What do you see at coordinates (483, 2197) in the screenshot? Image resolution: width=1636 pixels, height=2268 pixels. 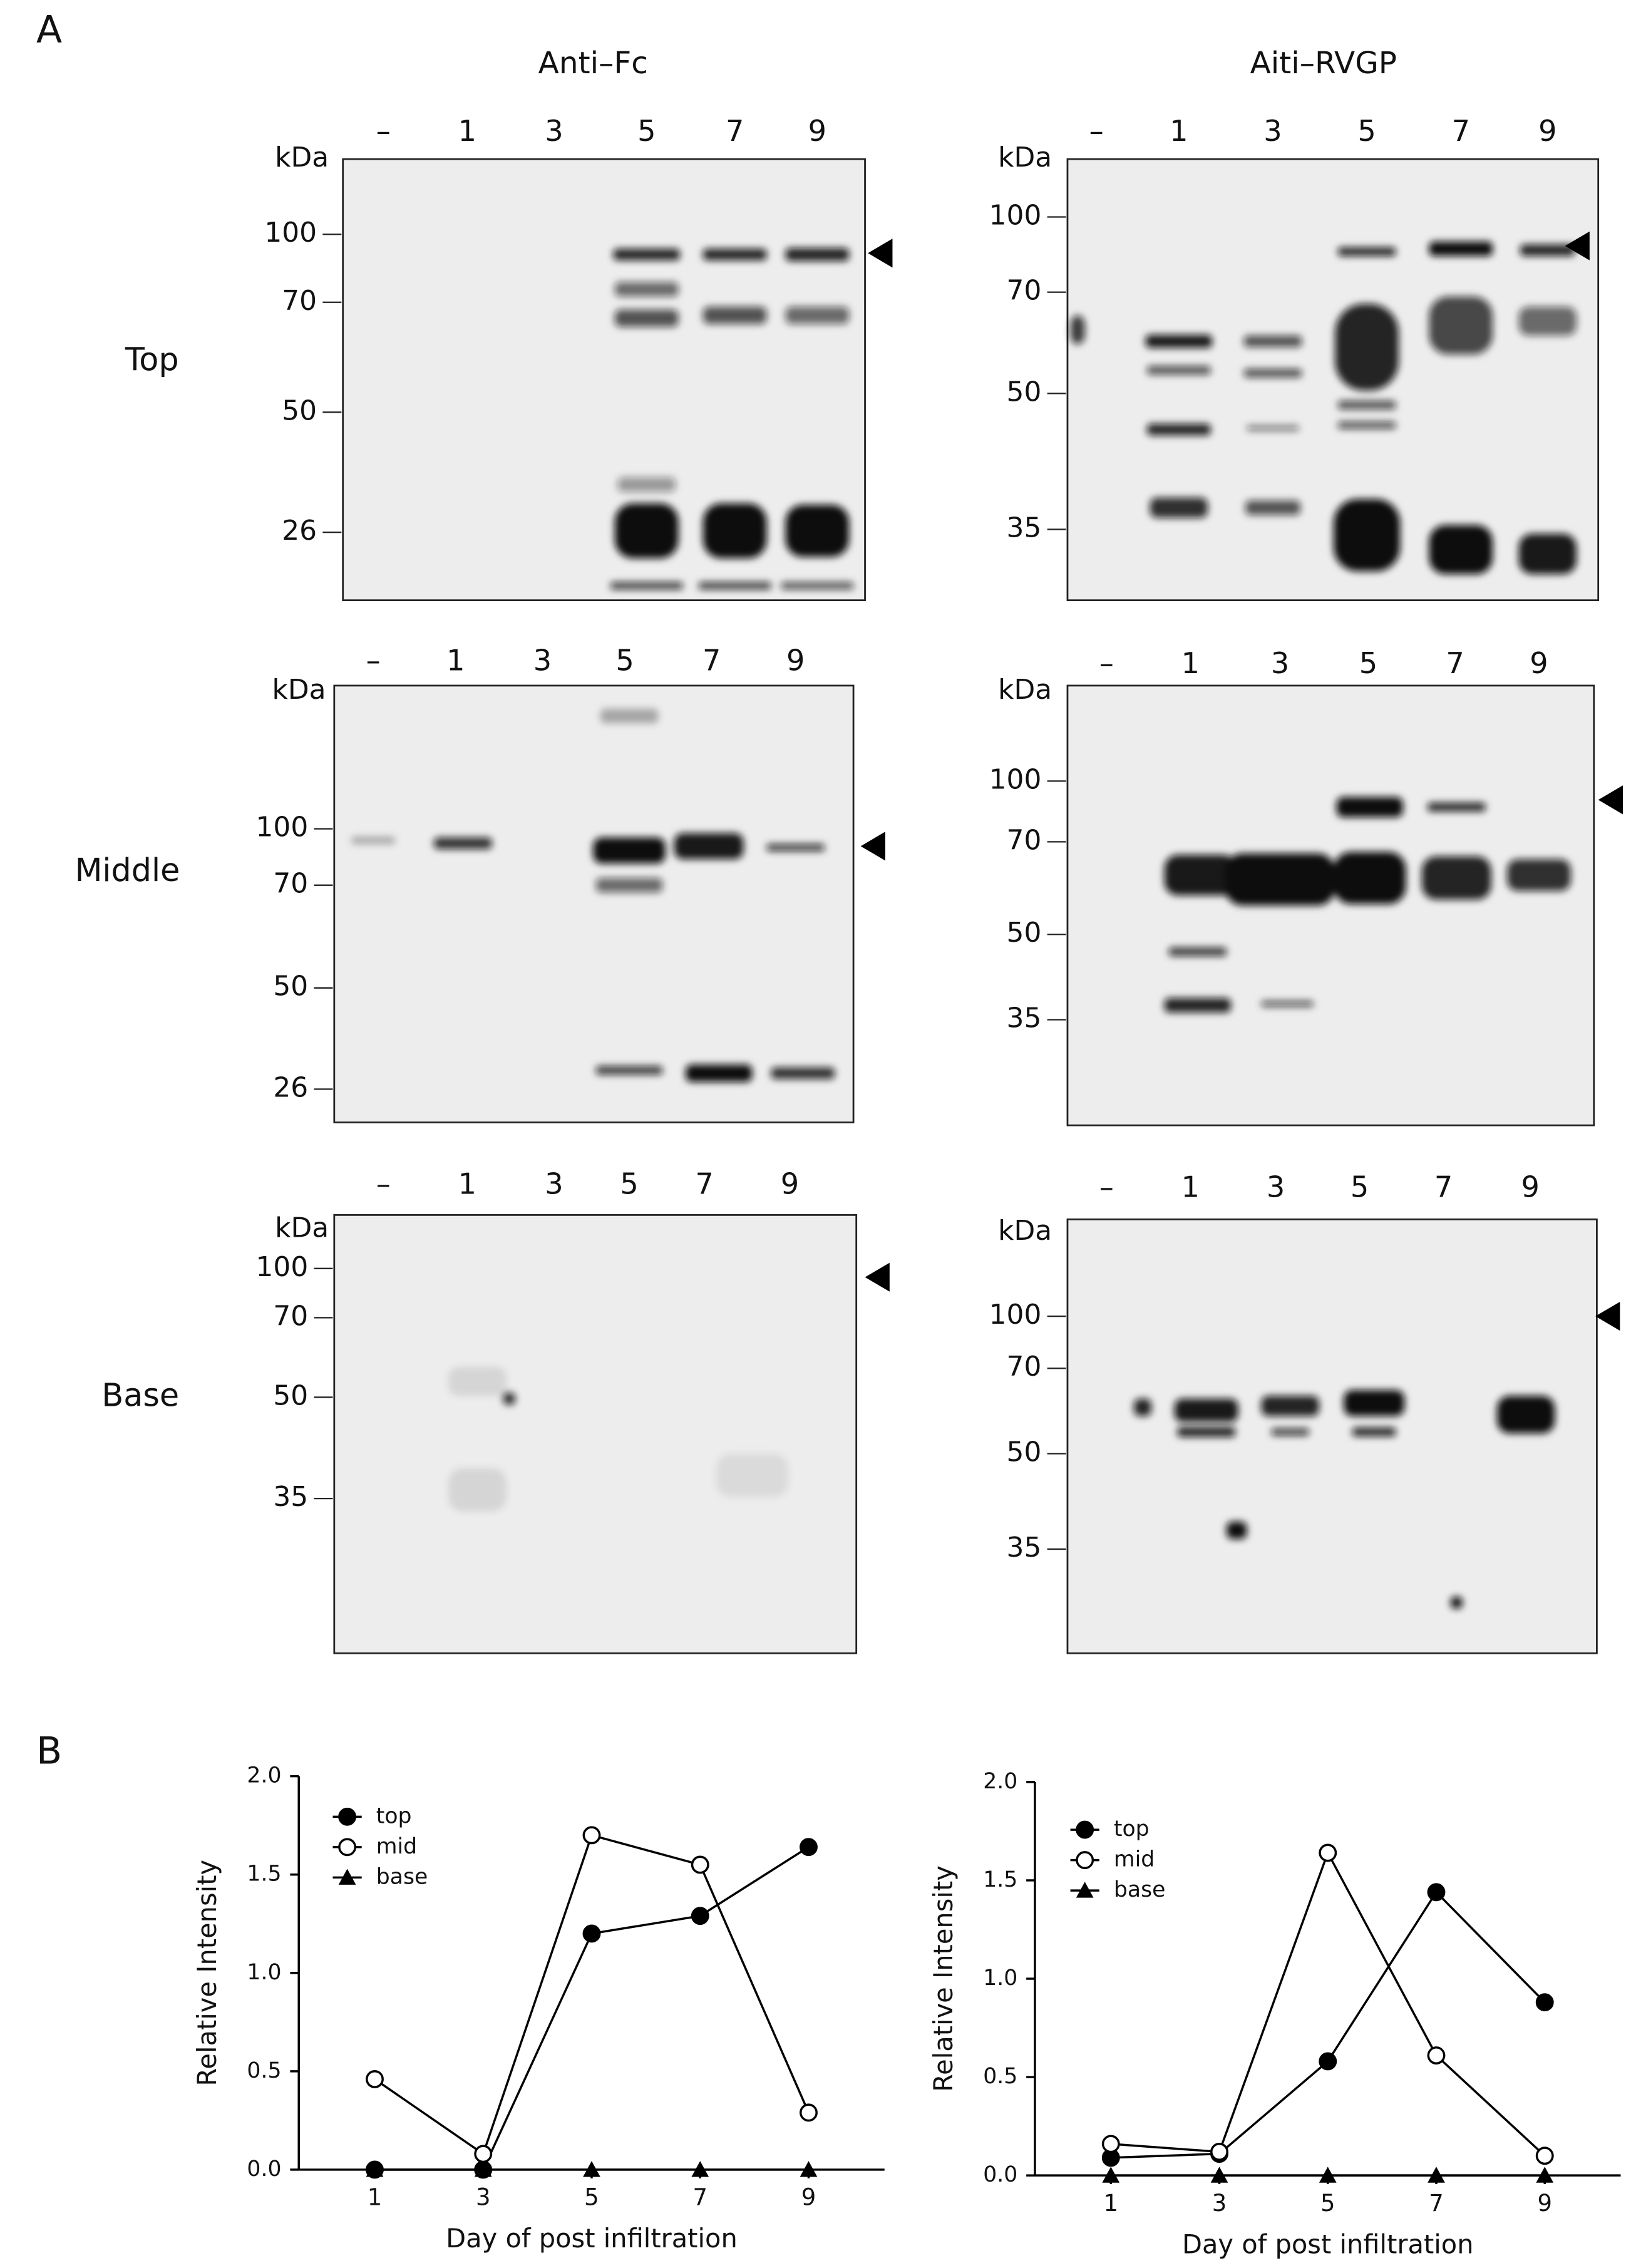 I see `x-tick-label: 3` at bounding box center [483, 2197].